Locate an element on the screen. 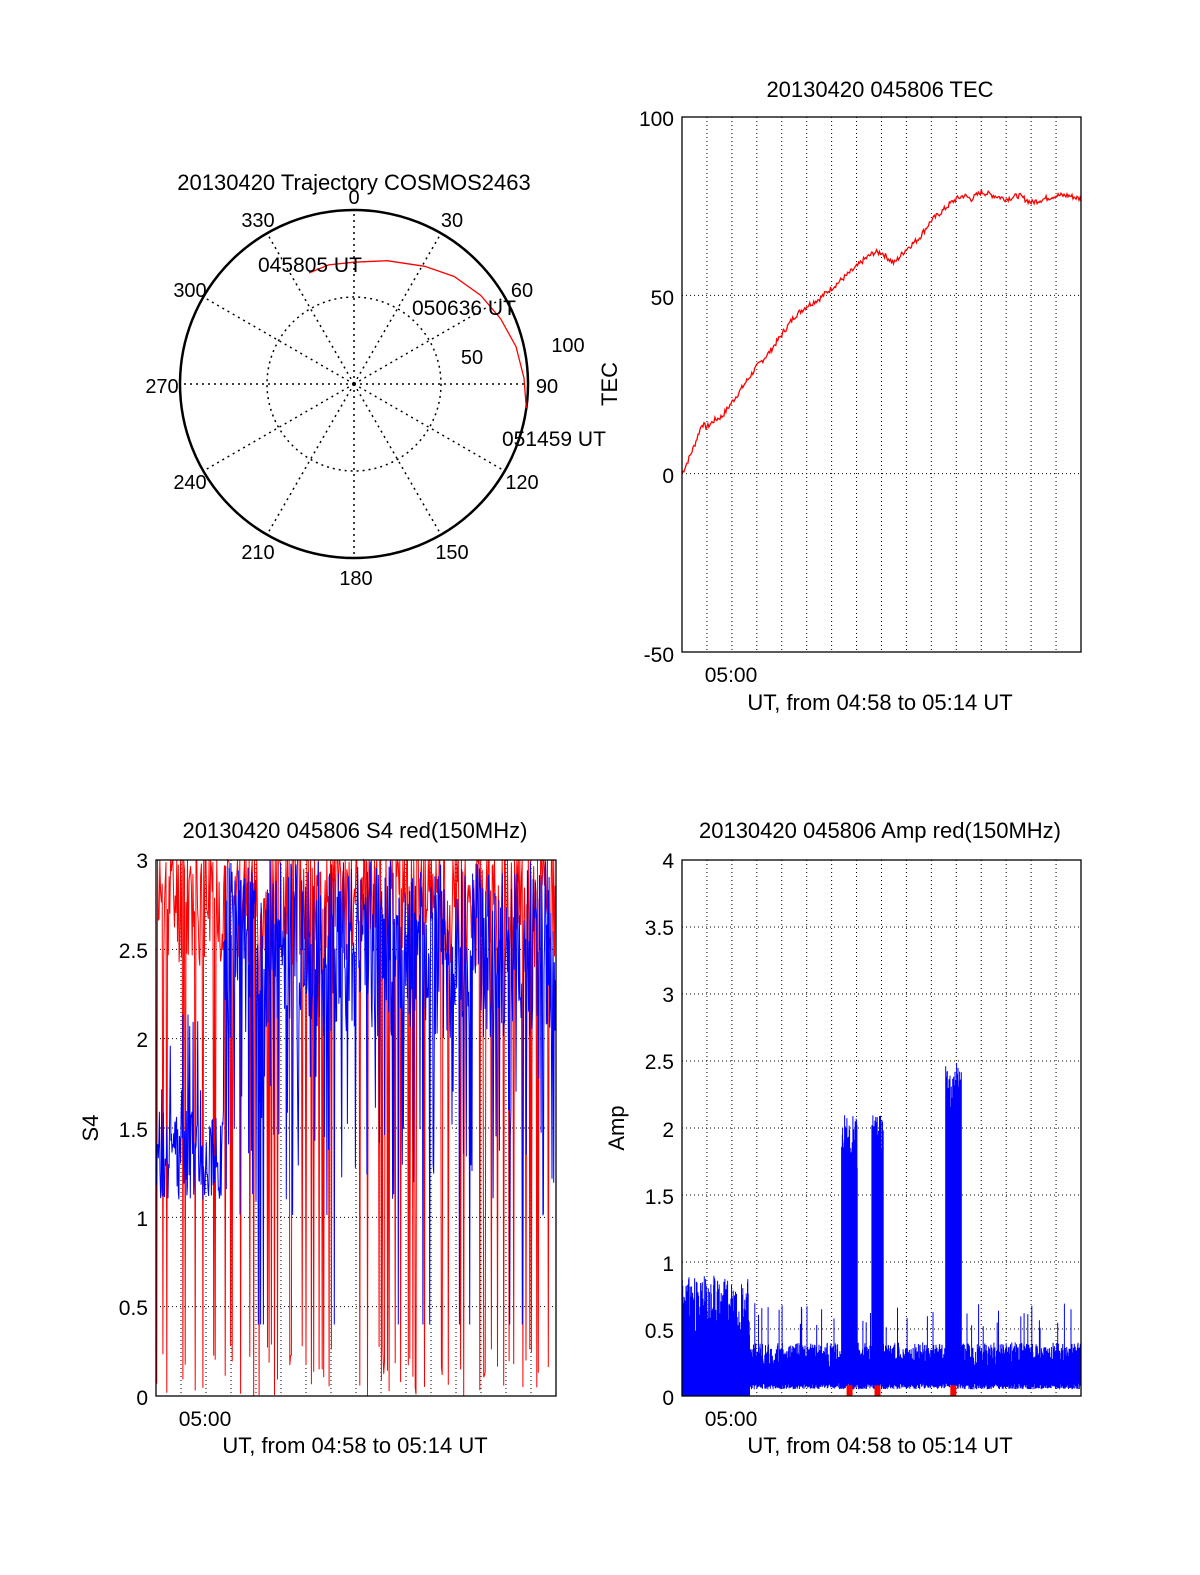 Image resolution: width=1200 pixels, height=1575 pixels. polar-az-label-210: 210 is located at coordinates (257, 553).